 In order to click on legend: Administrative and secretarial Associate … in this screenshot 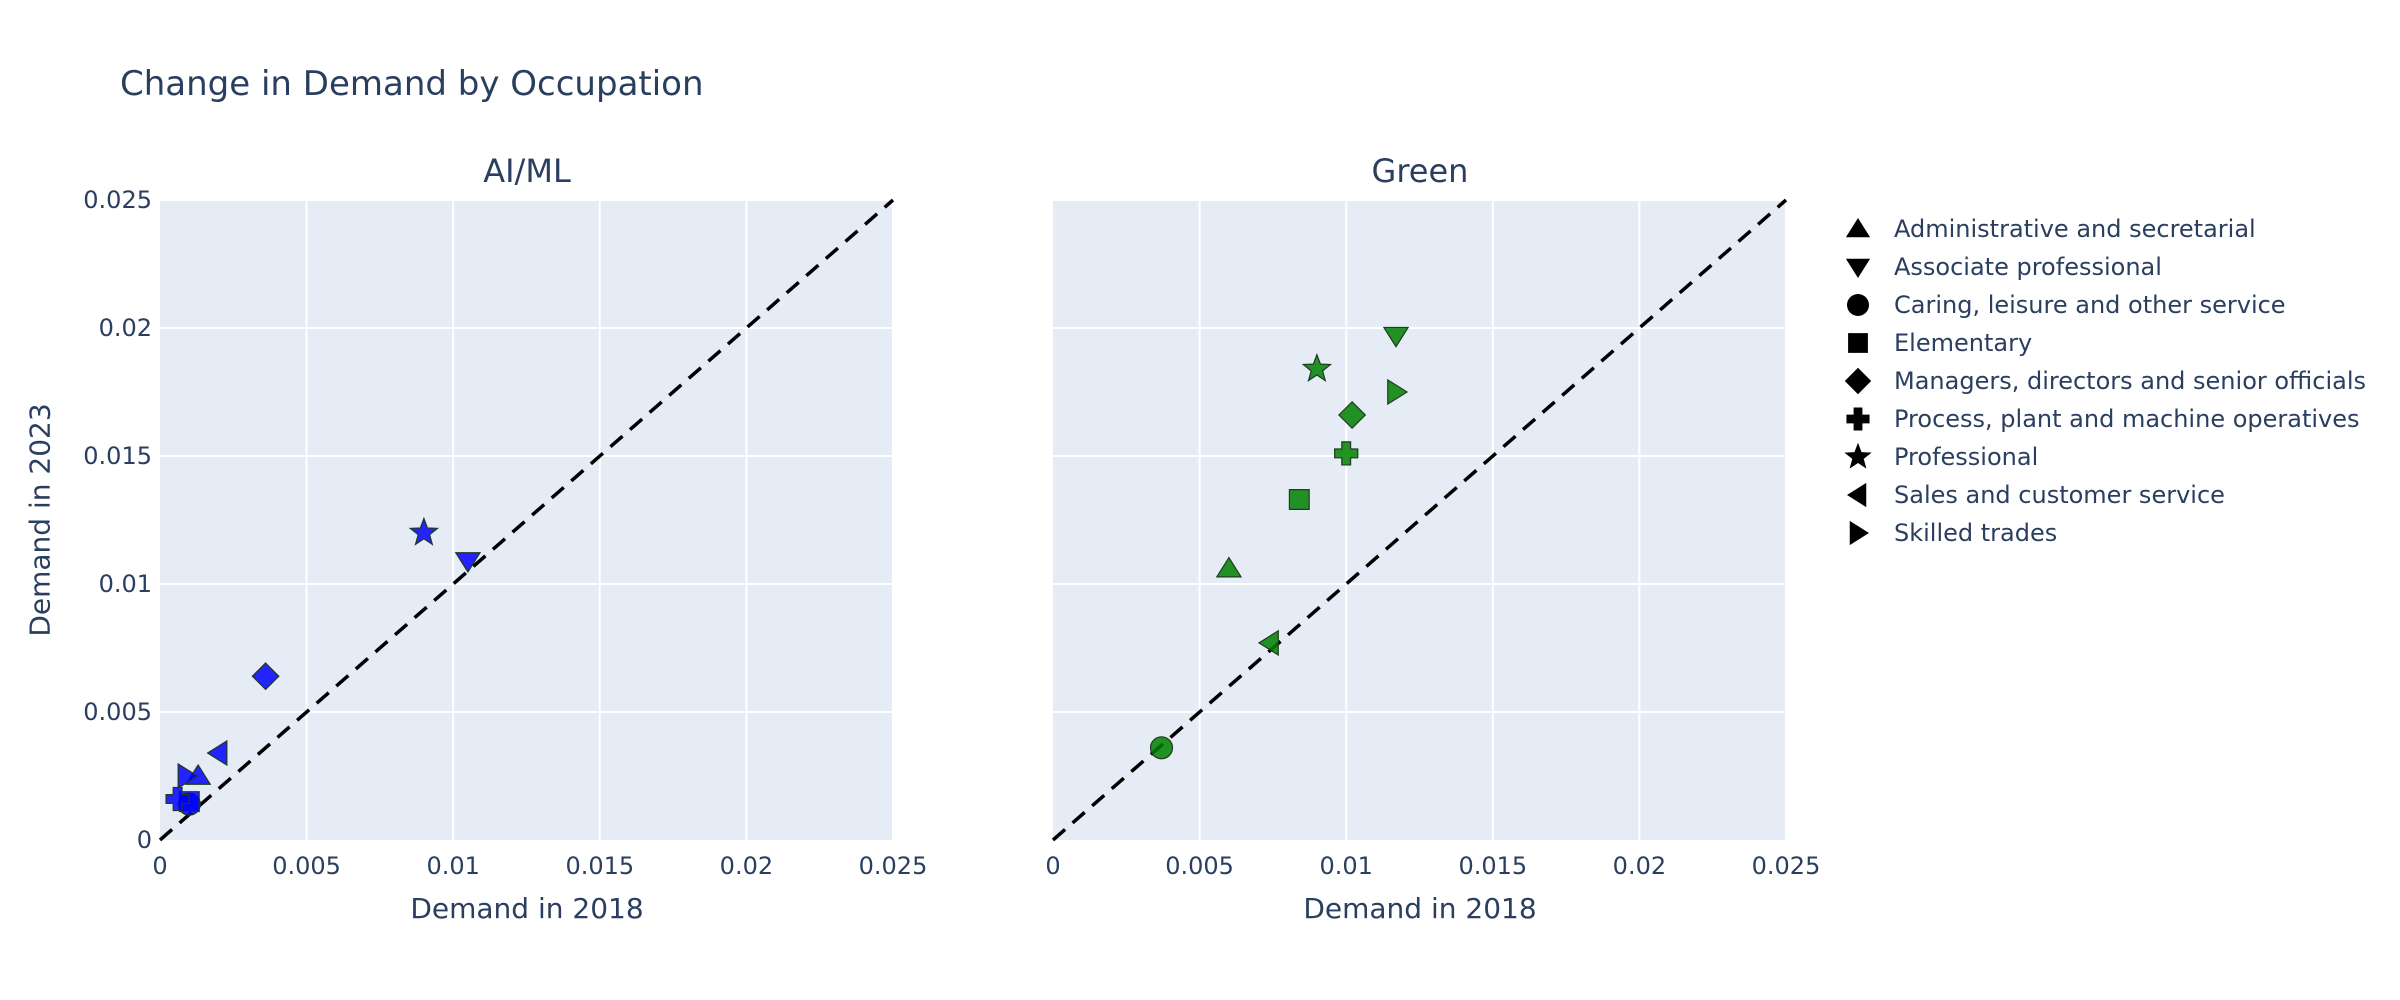, I will do `click(2103, 381)`.